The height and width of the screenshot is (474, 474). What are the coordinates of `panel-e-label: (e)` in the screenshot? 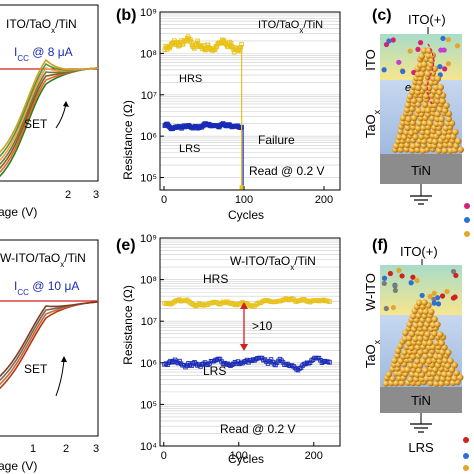 It's located at (126, 245).